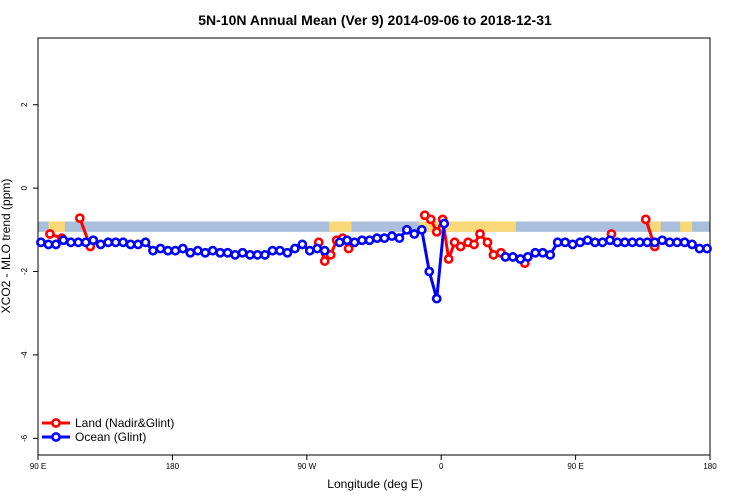 Image resolution: width=750 pixels, height=500 pixels. I want to click on legend-label: Land (Nadir&Glint), so click(124, 423).